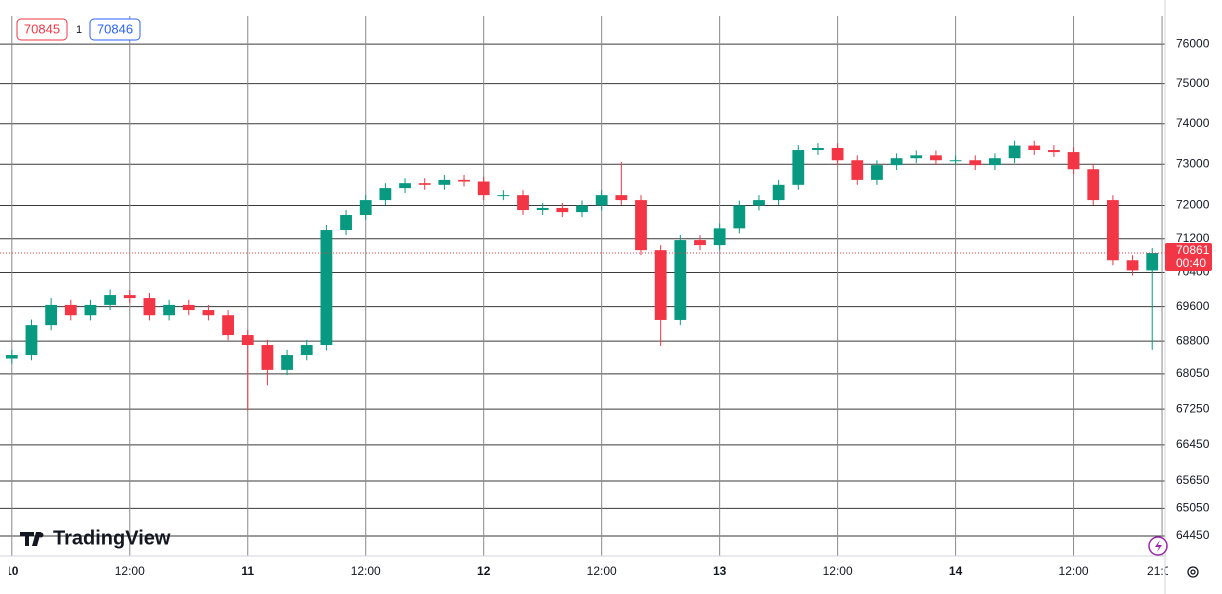 This screenshot has width=1222, height=594. What do you see at coordinates (1193, 572) in the screenshot?
I see `settings-icon` at bounding box center [1193, 572].